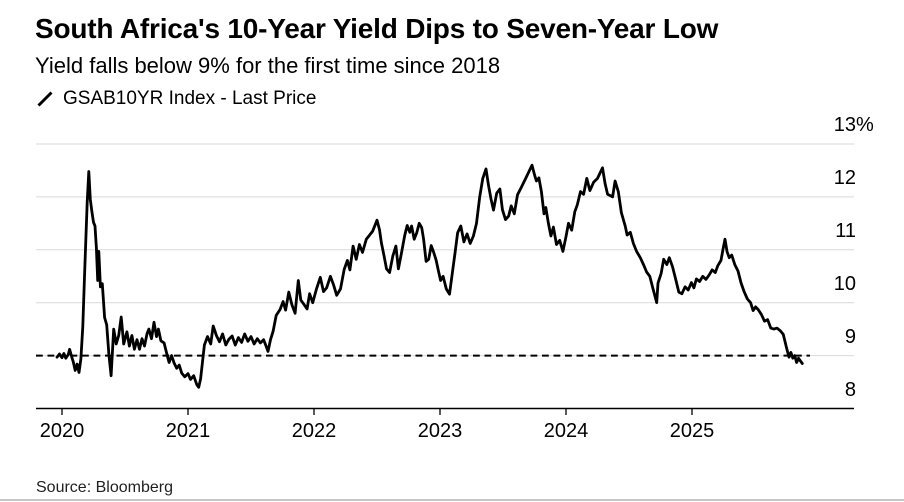  What do you see at coordinates (844, 283) in the screenshot?
I see `y-axis-label: 10` at bounding box center [844, 283].